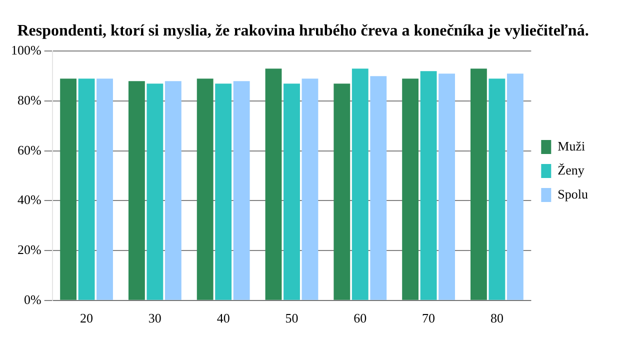 The height and width of the screenshot is (340, 618). Describe the element at coordinates (573, 194) in the screenshot. I see `legend-label: Spolu` at that location.